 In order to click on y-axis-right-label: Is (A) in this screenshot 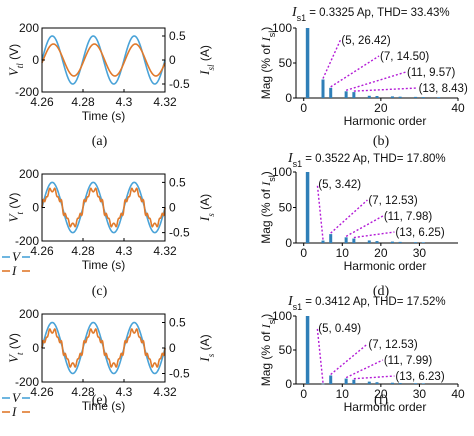, I will do `click(206, 208)`.